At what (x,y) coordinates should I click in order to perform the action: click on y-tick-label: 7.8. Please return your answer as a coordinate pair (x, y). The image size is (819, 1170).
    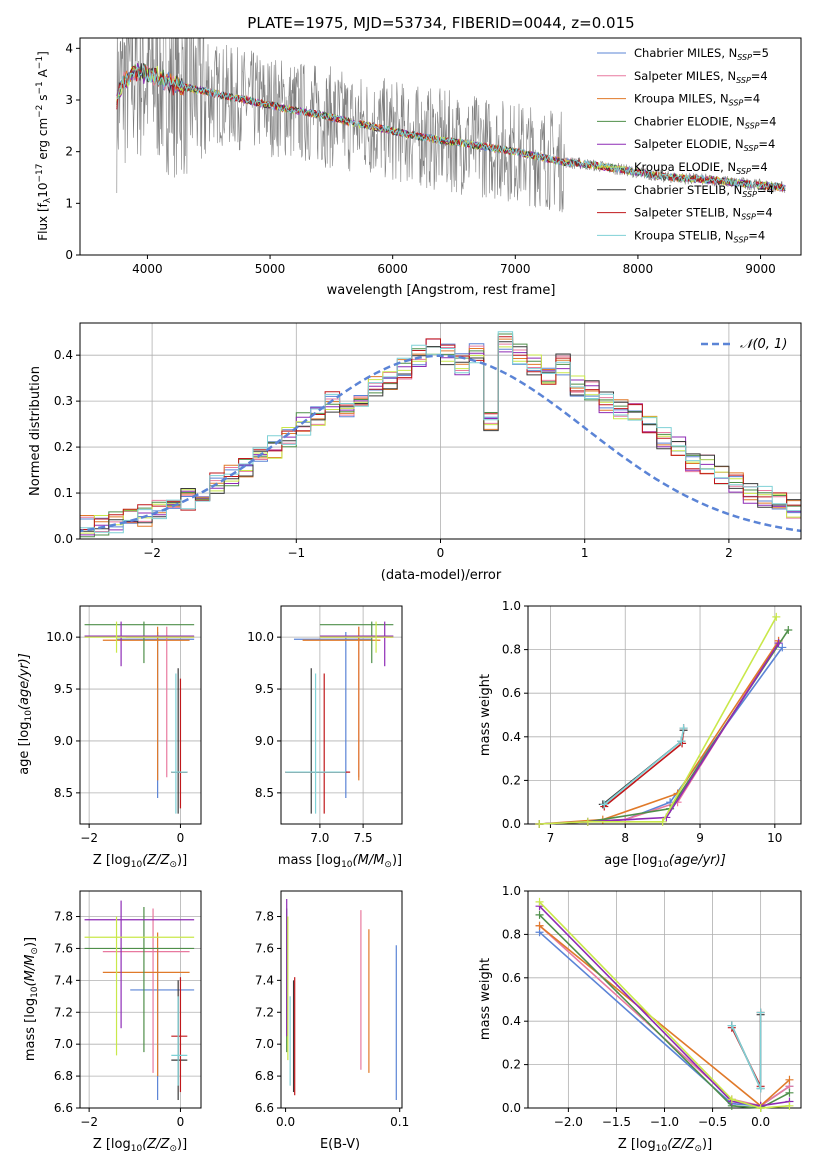
    Looking at the image, I should click on (264, 917).